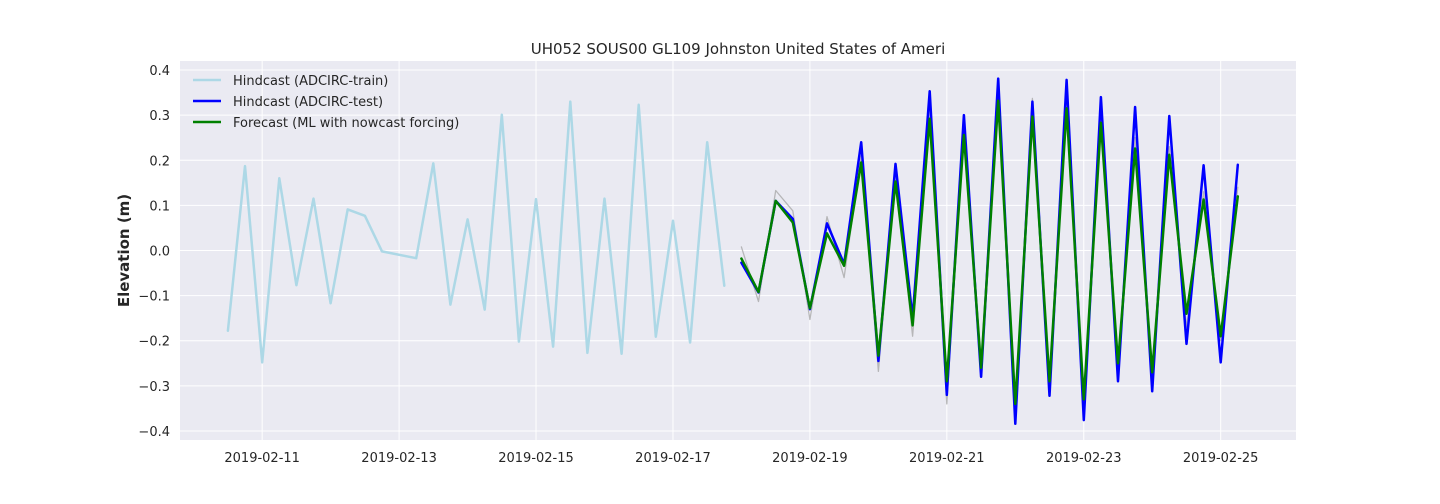  I want to click on x-tick-label: 2019-02-21, so click(947, 458).